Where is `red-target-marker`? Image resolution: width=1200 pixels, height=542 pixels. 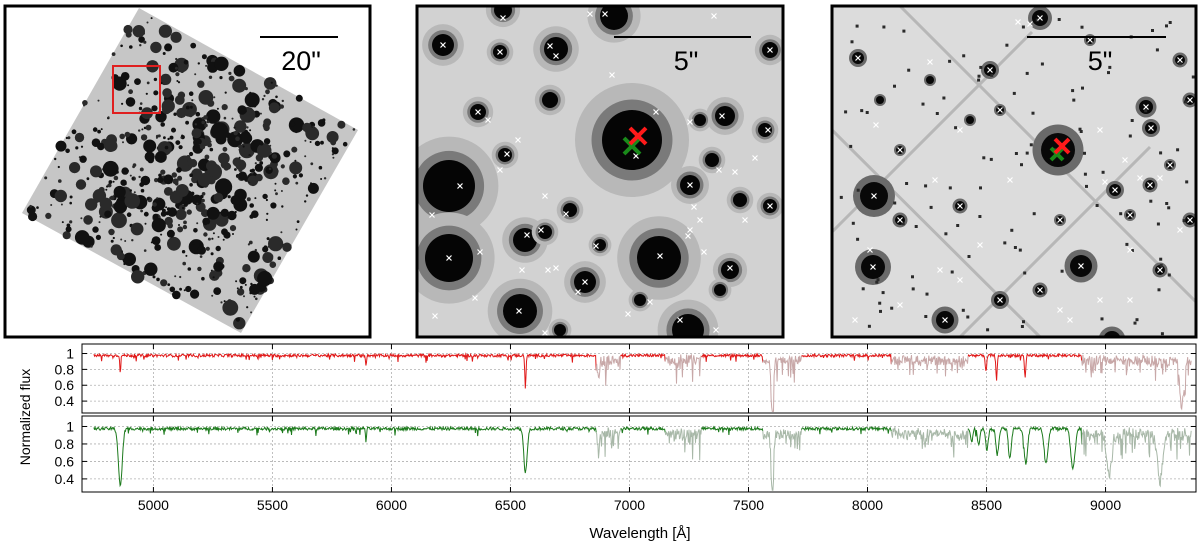
red-target-marker is located at coordinates (1057, 154).